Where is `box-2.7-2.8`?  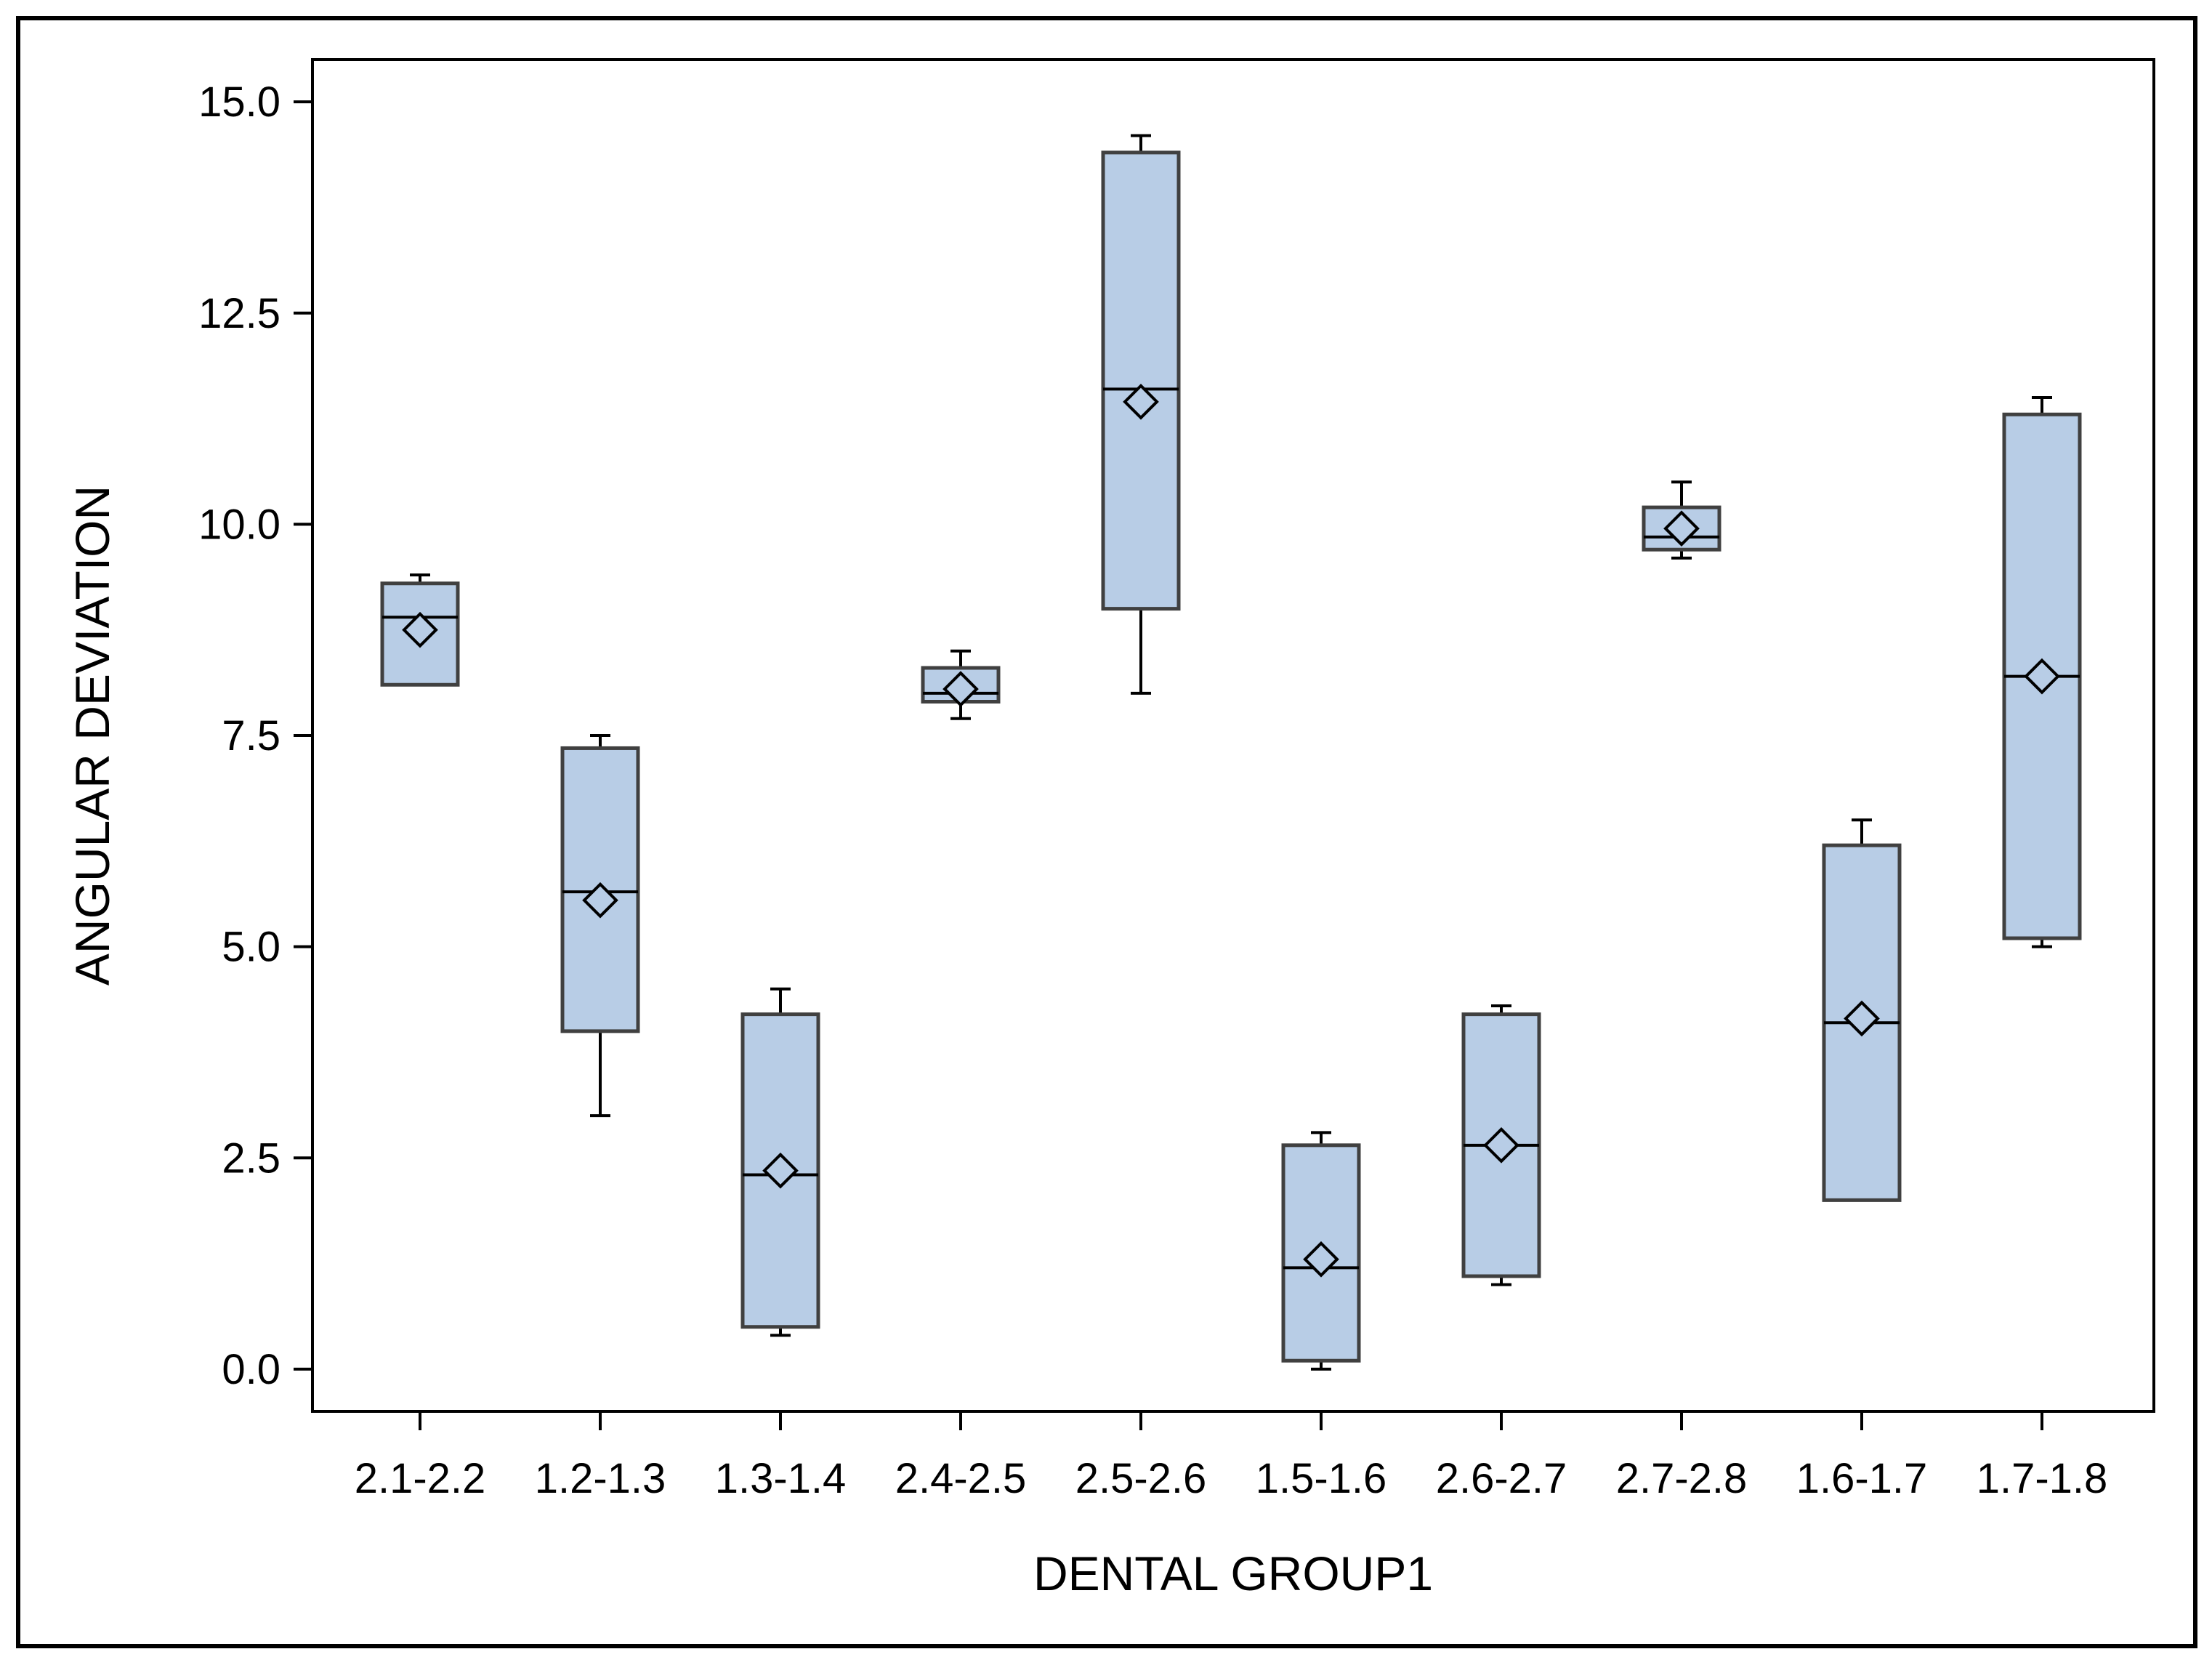
box-2.7-2.8 is located at coordinates (1681, 520).